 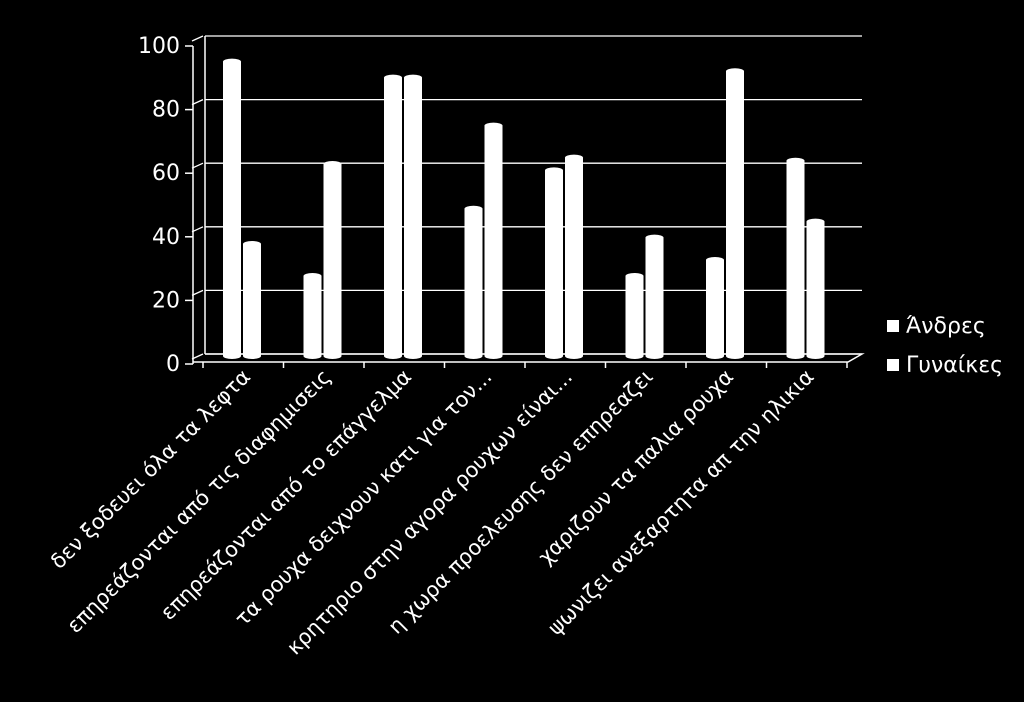 I want to click on legend-label: Άνδρες, so click(x=946, y=326).